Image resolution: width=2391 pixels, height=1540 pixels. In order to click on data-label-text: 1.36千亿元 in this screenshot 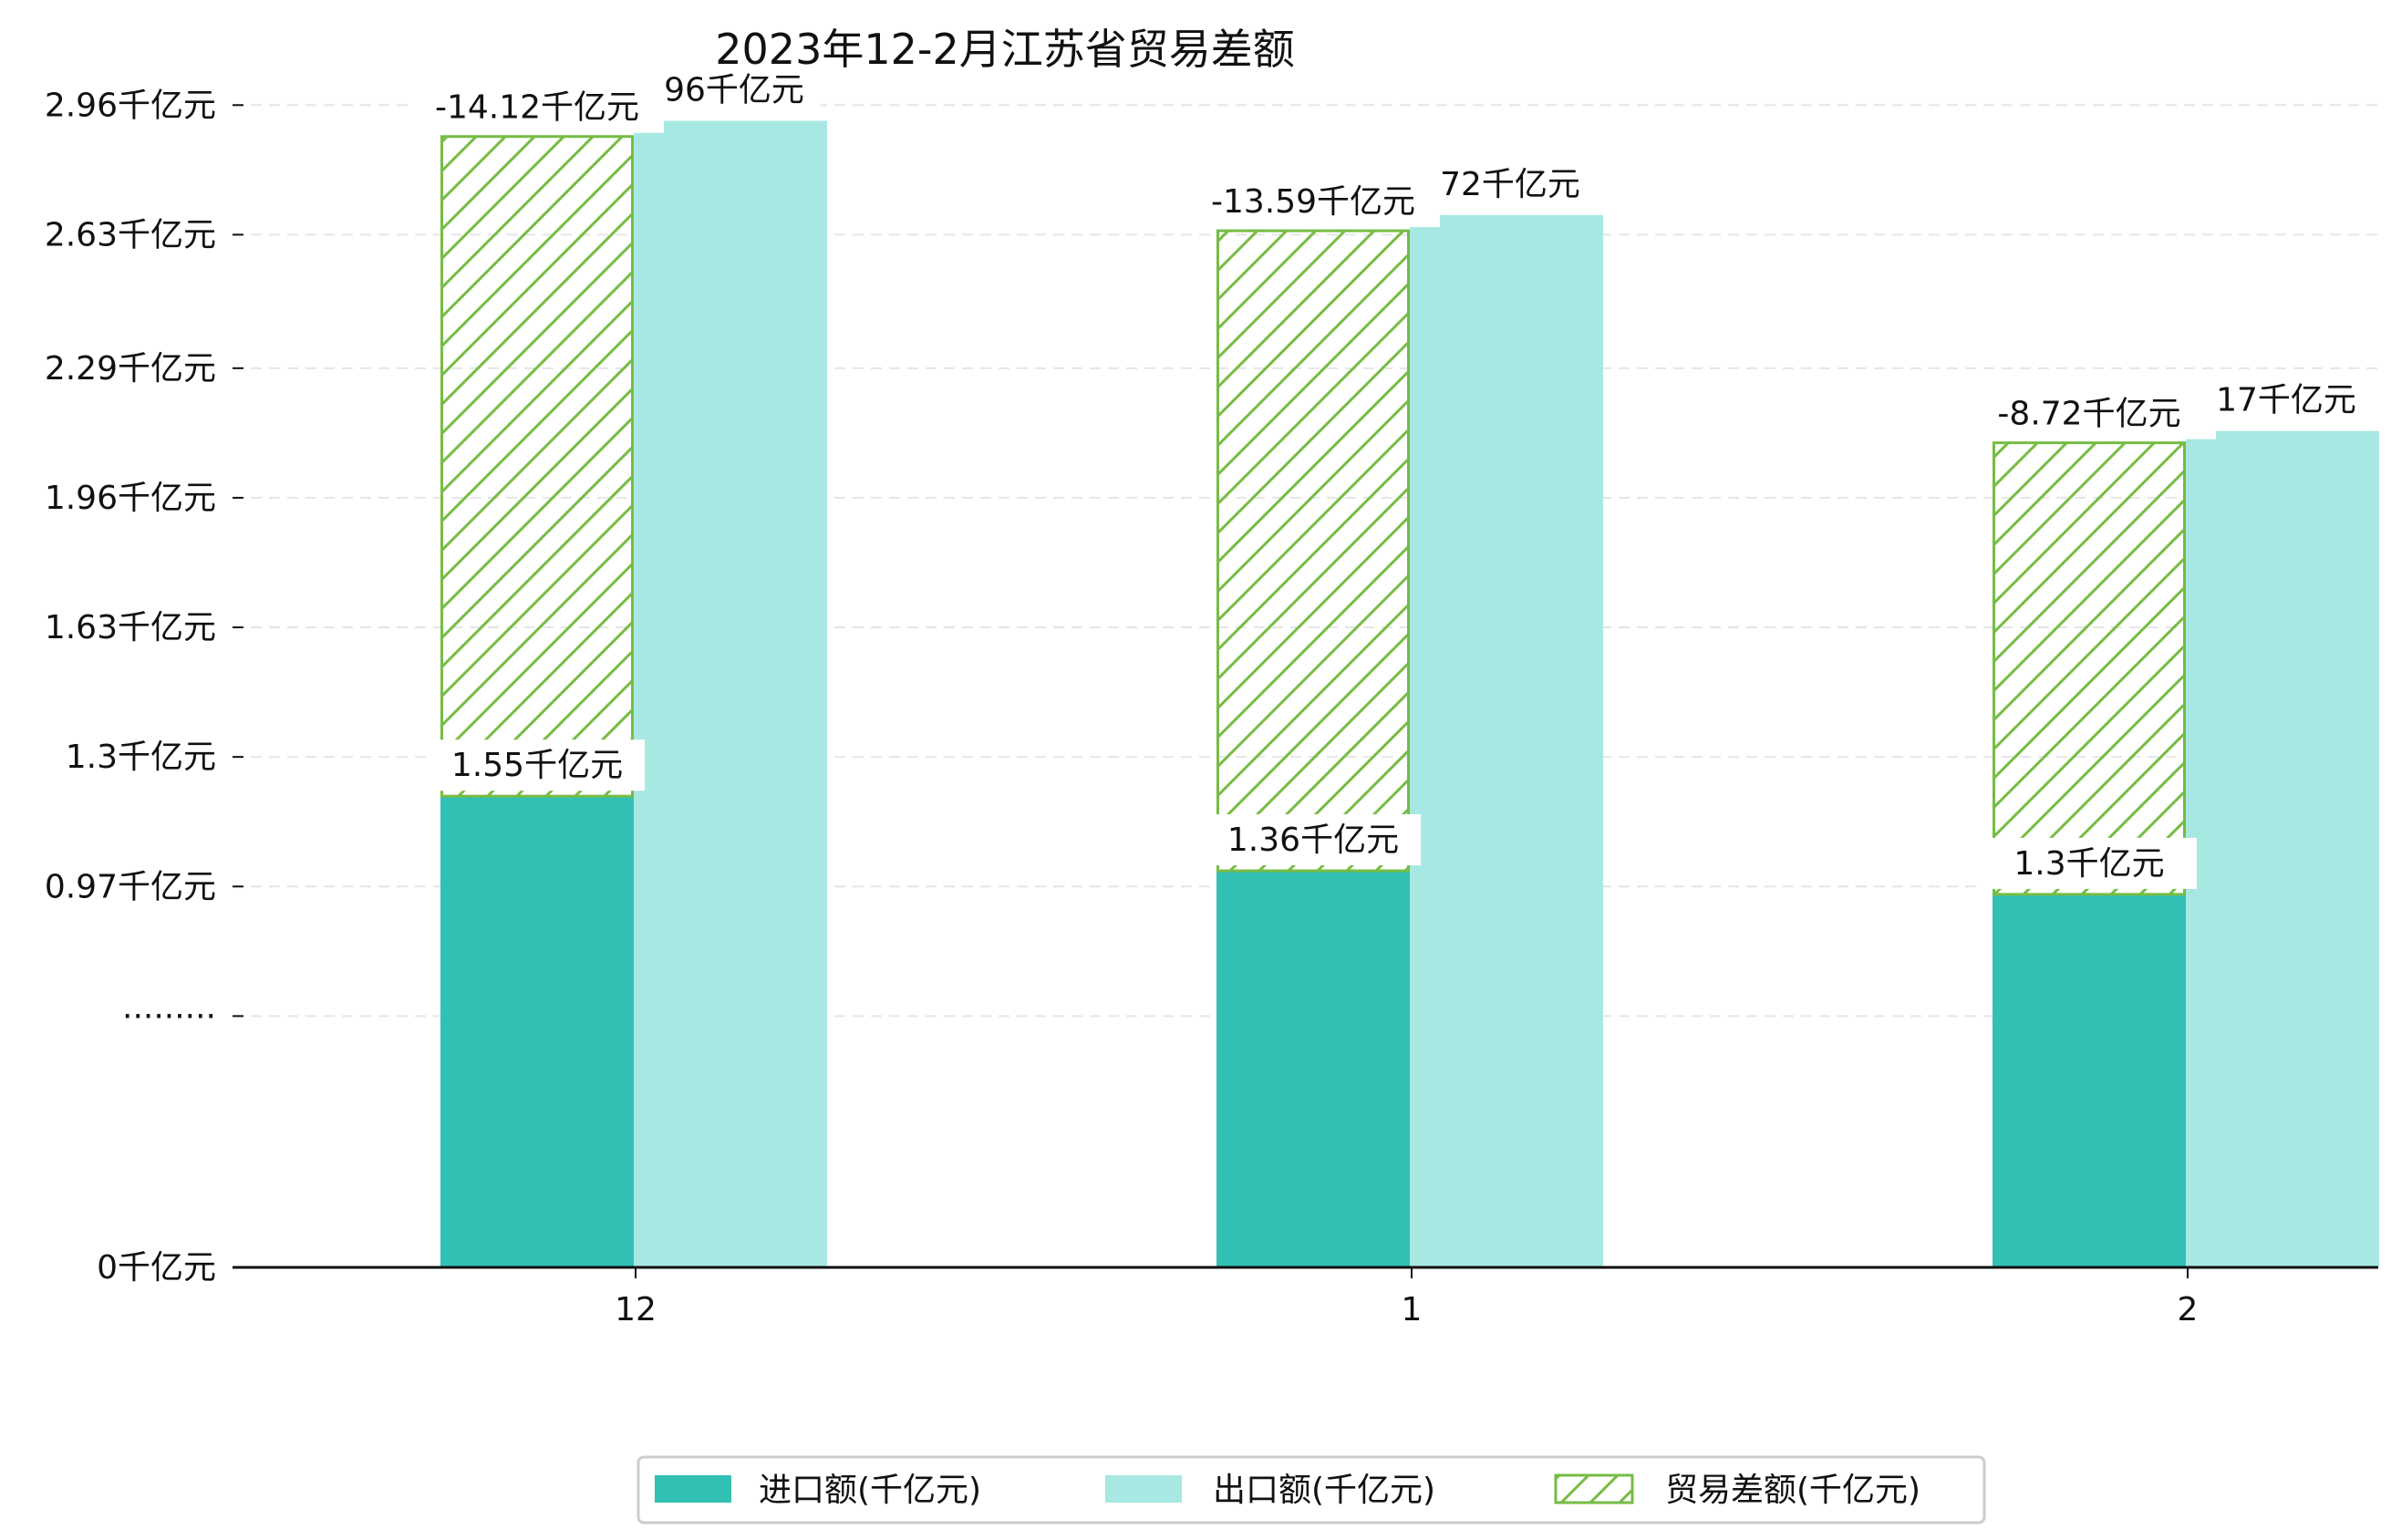, I will do `click(1313, 840)`.